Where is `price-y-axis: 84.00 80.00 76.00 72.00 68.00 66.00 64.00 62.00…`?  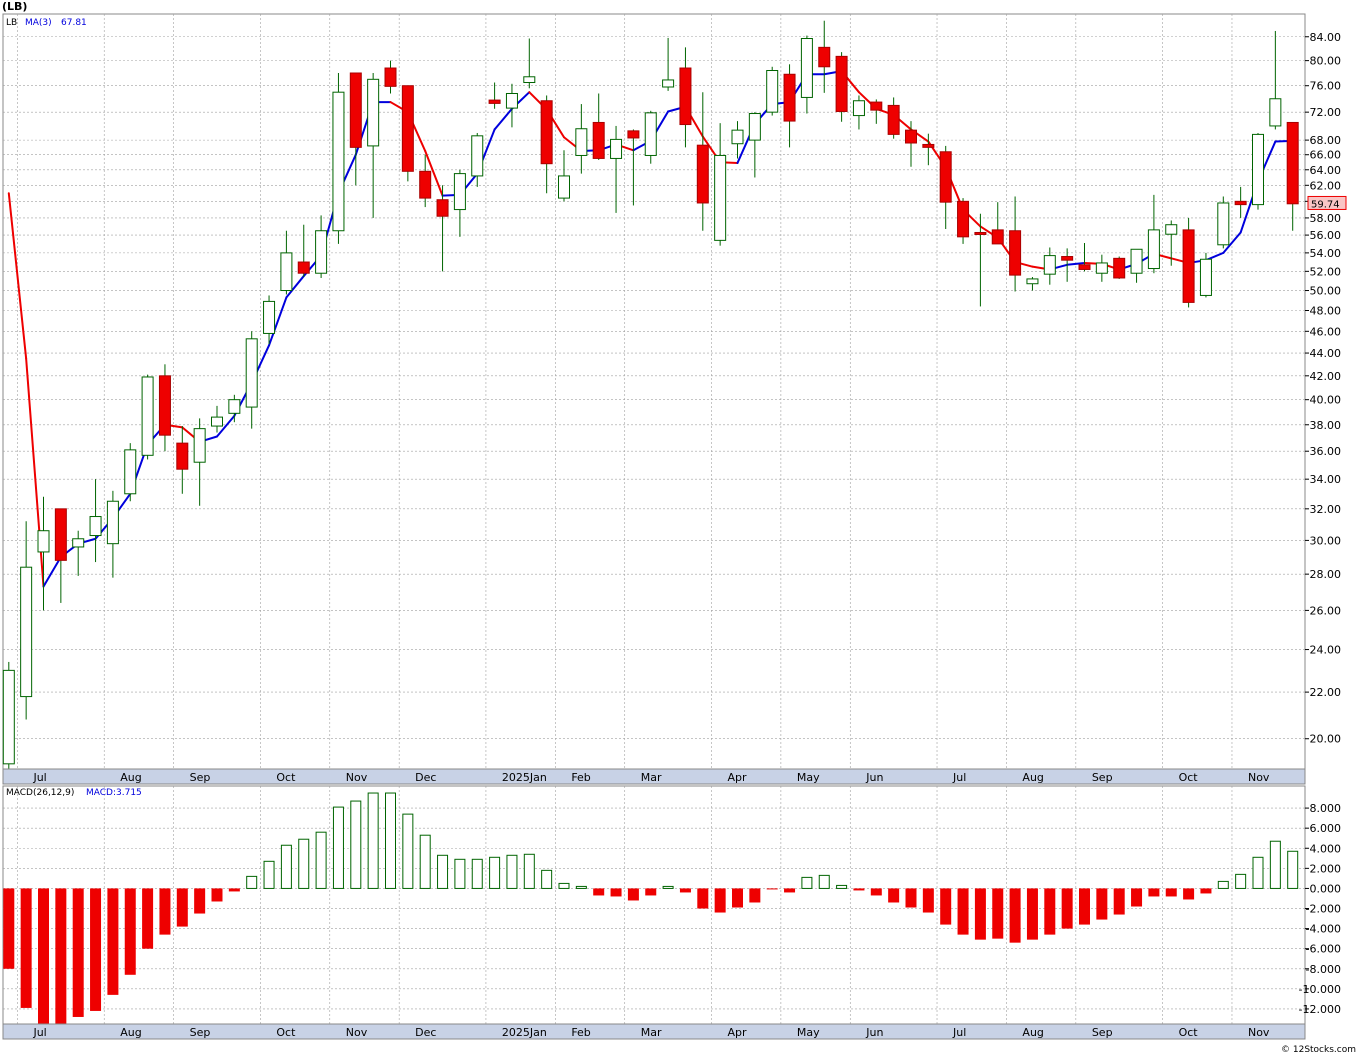
price-y-axis: 84.00 80.00 76.00 72.00 68.00 66.00 64.00 62.00… is located at coordinates (1323, 388).